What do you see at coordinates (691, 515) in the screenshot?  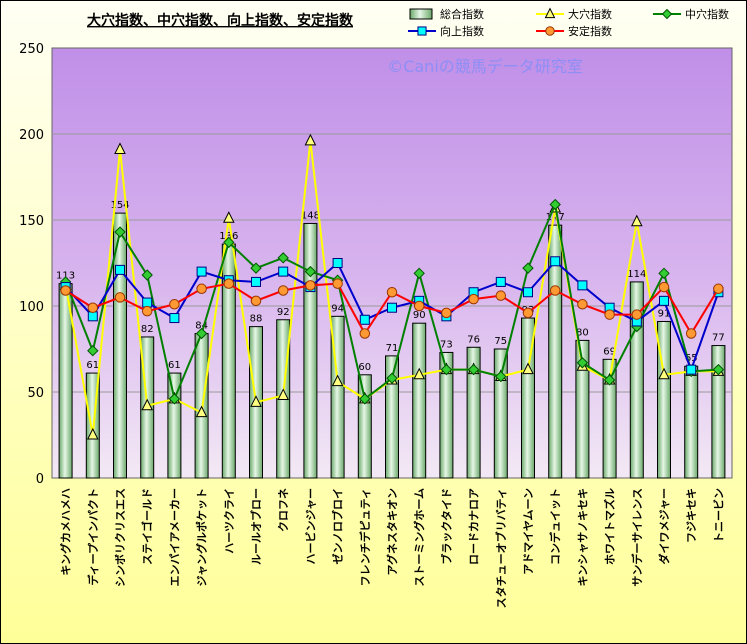 I see `x-tick-label: フジキセキ` at bounding box center [691, 515].